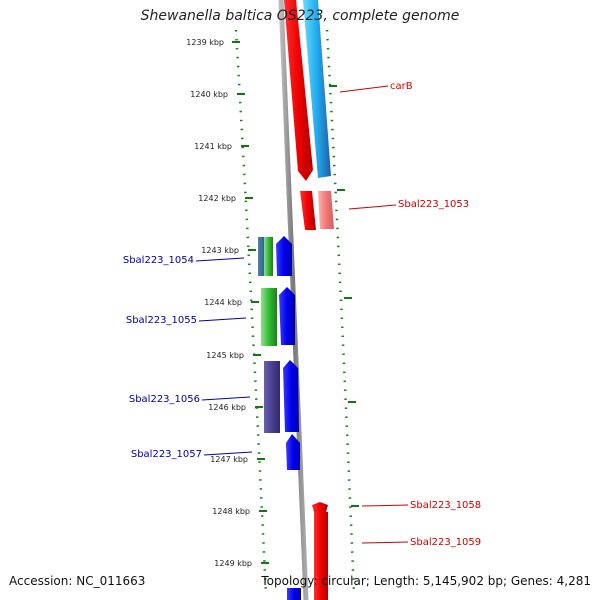 The width and height of the screenshot is (600, 600). Describe the element at coordinates (287, 316) in the screenshot. I see `gene-sbal223-1055-arrow` at that location.